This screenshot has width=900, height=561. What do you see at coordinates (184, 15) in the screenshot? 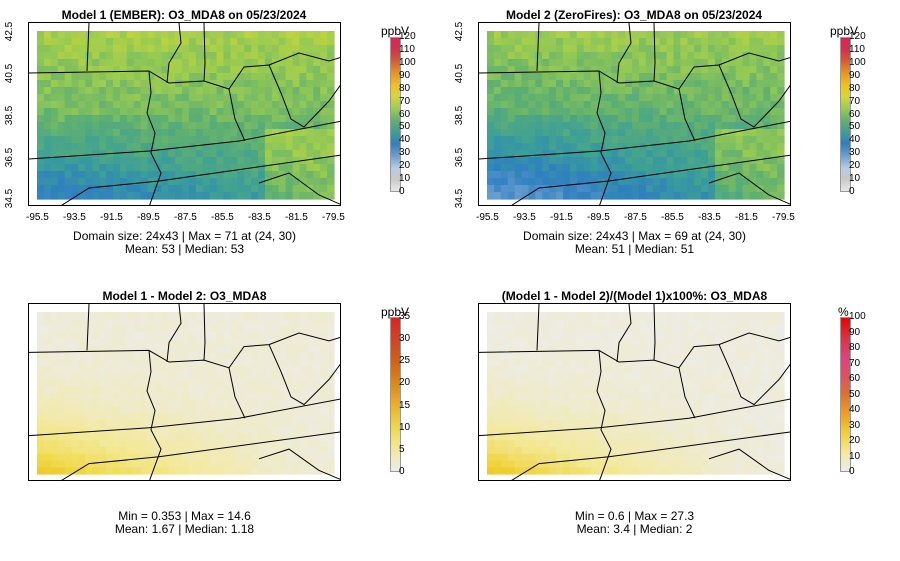
I see `panel-title: Model 1 (EMBER): O3_MDA8 on 05/23/2024` at bounding box center [184, 15].